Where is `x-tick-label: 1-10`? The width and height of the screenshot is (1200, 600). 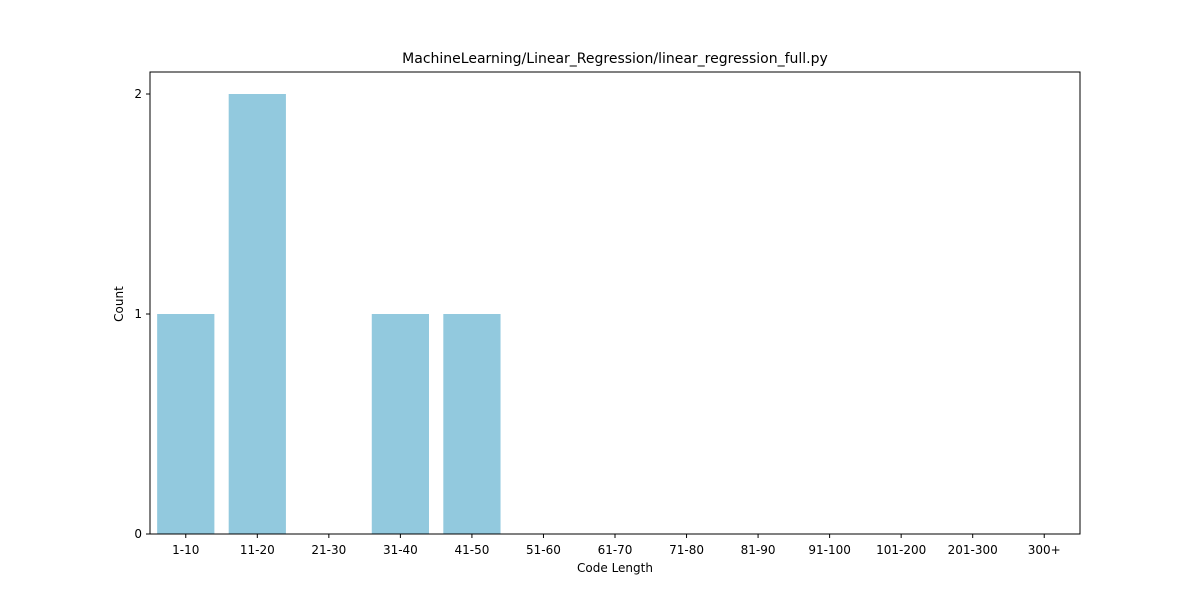
x-tick-label: 1-10 is located at coordinates (185, 550).